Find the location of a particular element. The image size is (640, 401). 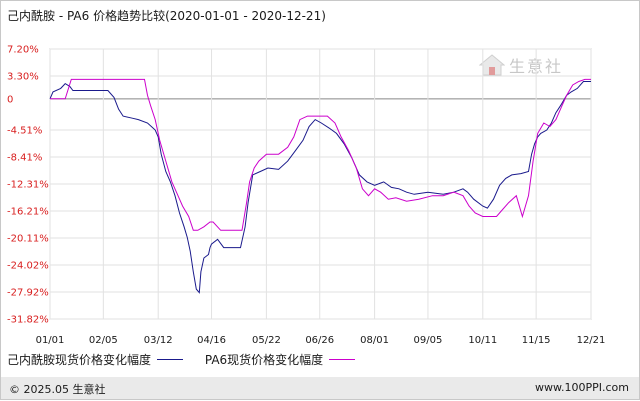

x-tick-label: 12/21 is located at coordinates (591, 340).